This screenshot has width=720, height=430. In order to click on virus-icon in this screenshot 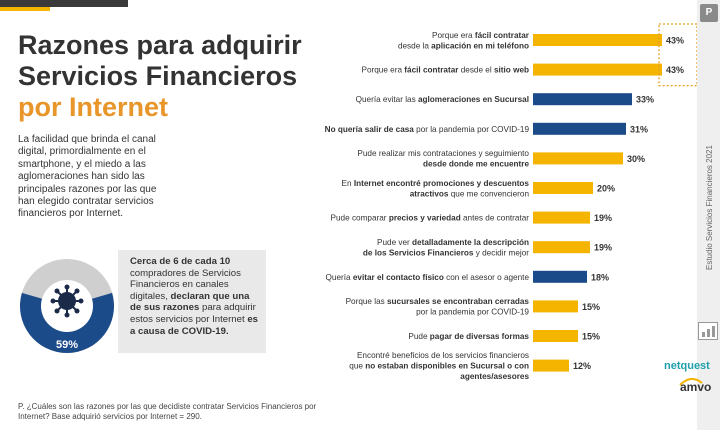, I will do `click(67, 301)`.